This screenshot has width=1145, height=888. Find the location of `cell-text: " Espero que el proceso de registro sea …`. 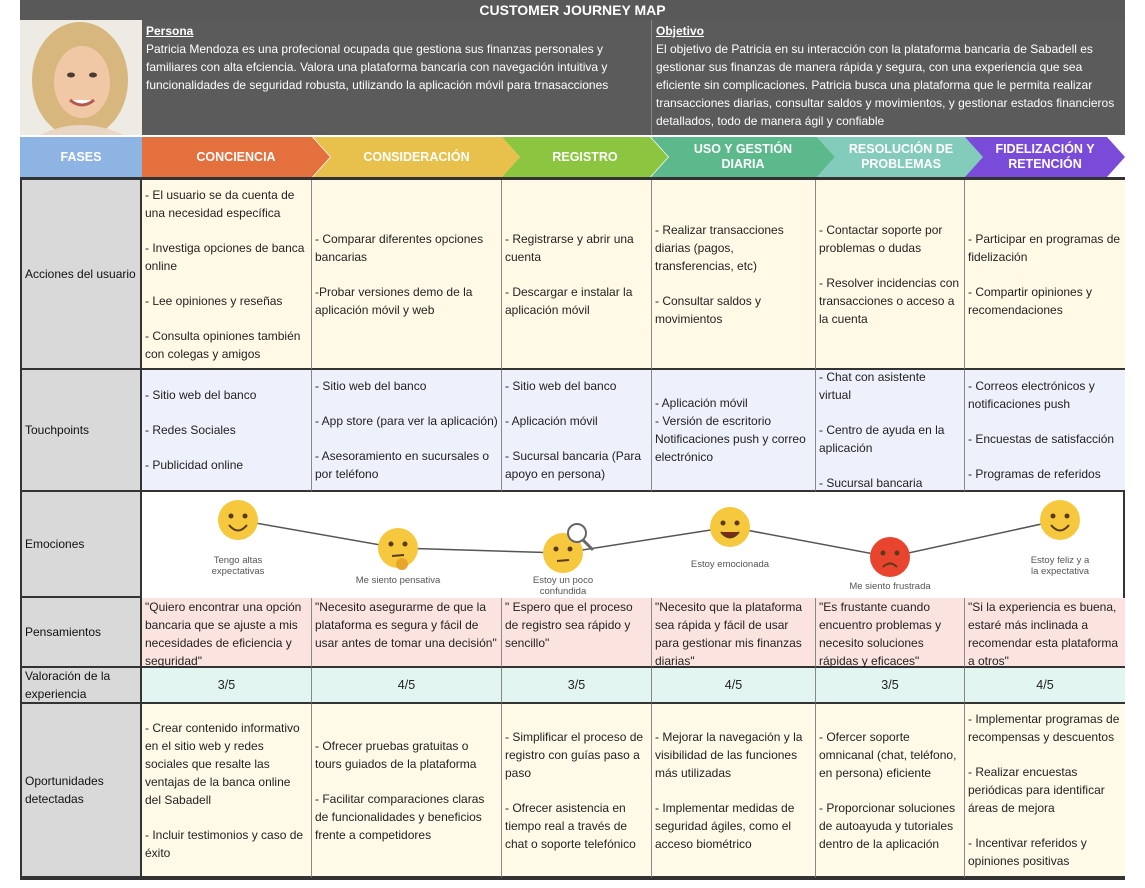

cell-text: " Espero que el proceso de registro sea … is located at coordinates (569, 625).